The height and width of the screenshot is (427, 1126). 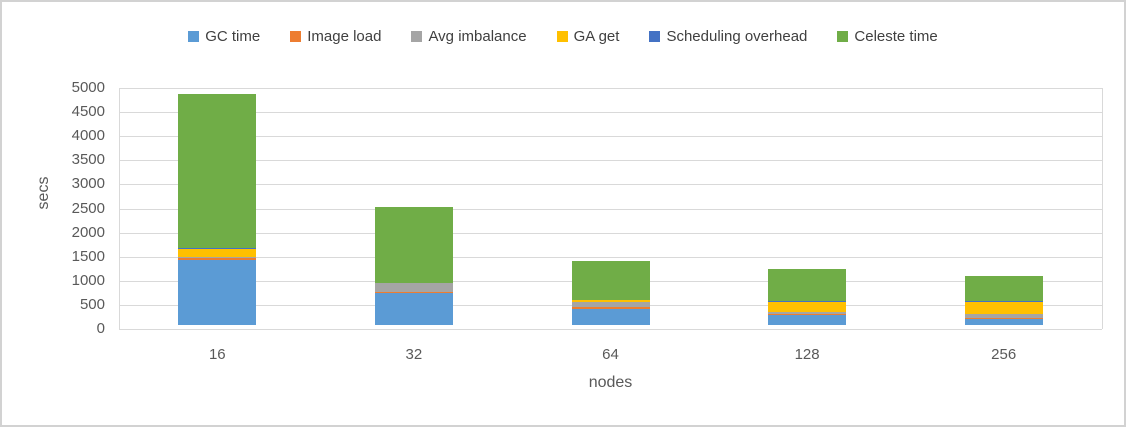 I want to click on y-axis-line, so click(x=119, y=208).